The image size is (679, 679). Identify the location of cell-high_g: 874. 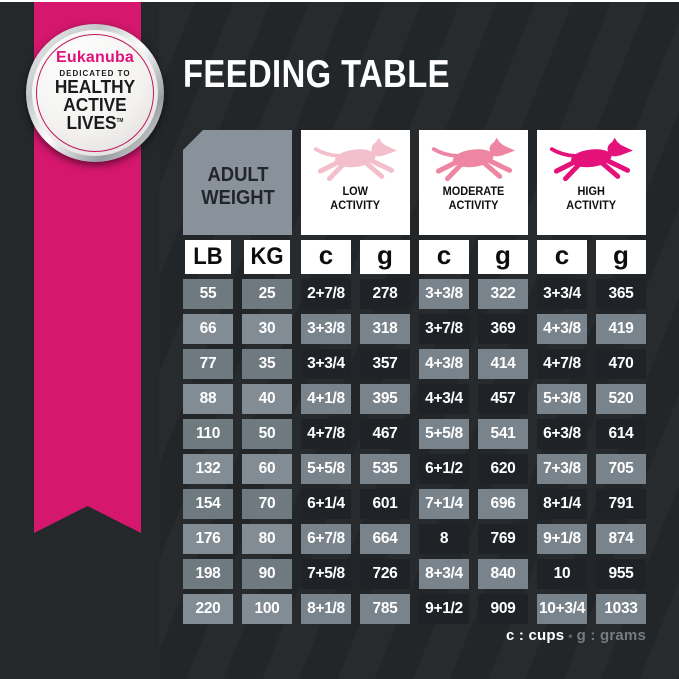
(621, 539).